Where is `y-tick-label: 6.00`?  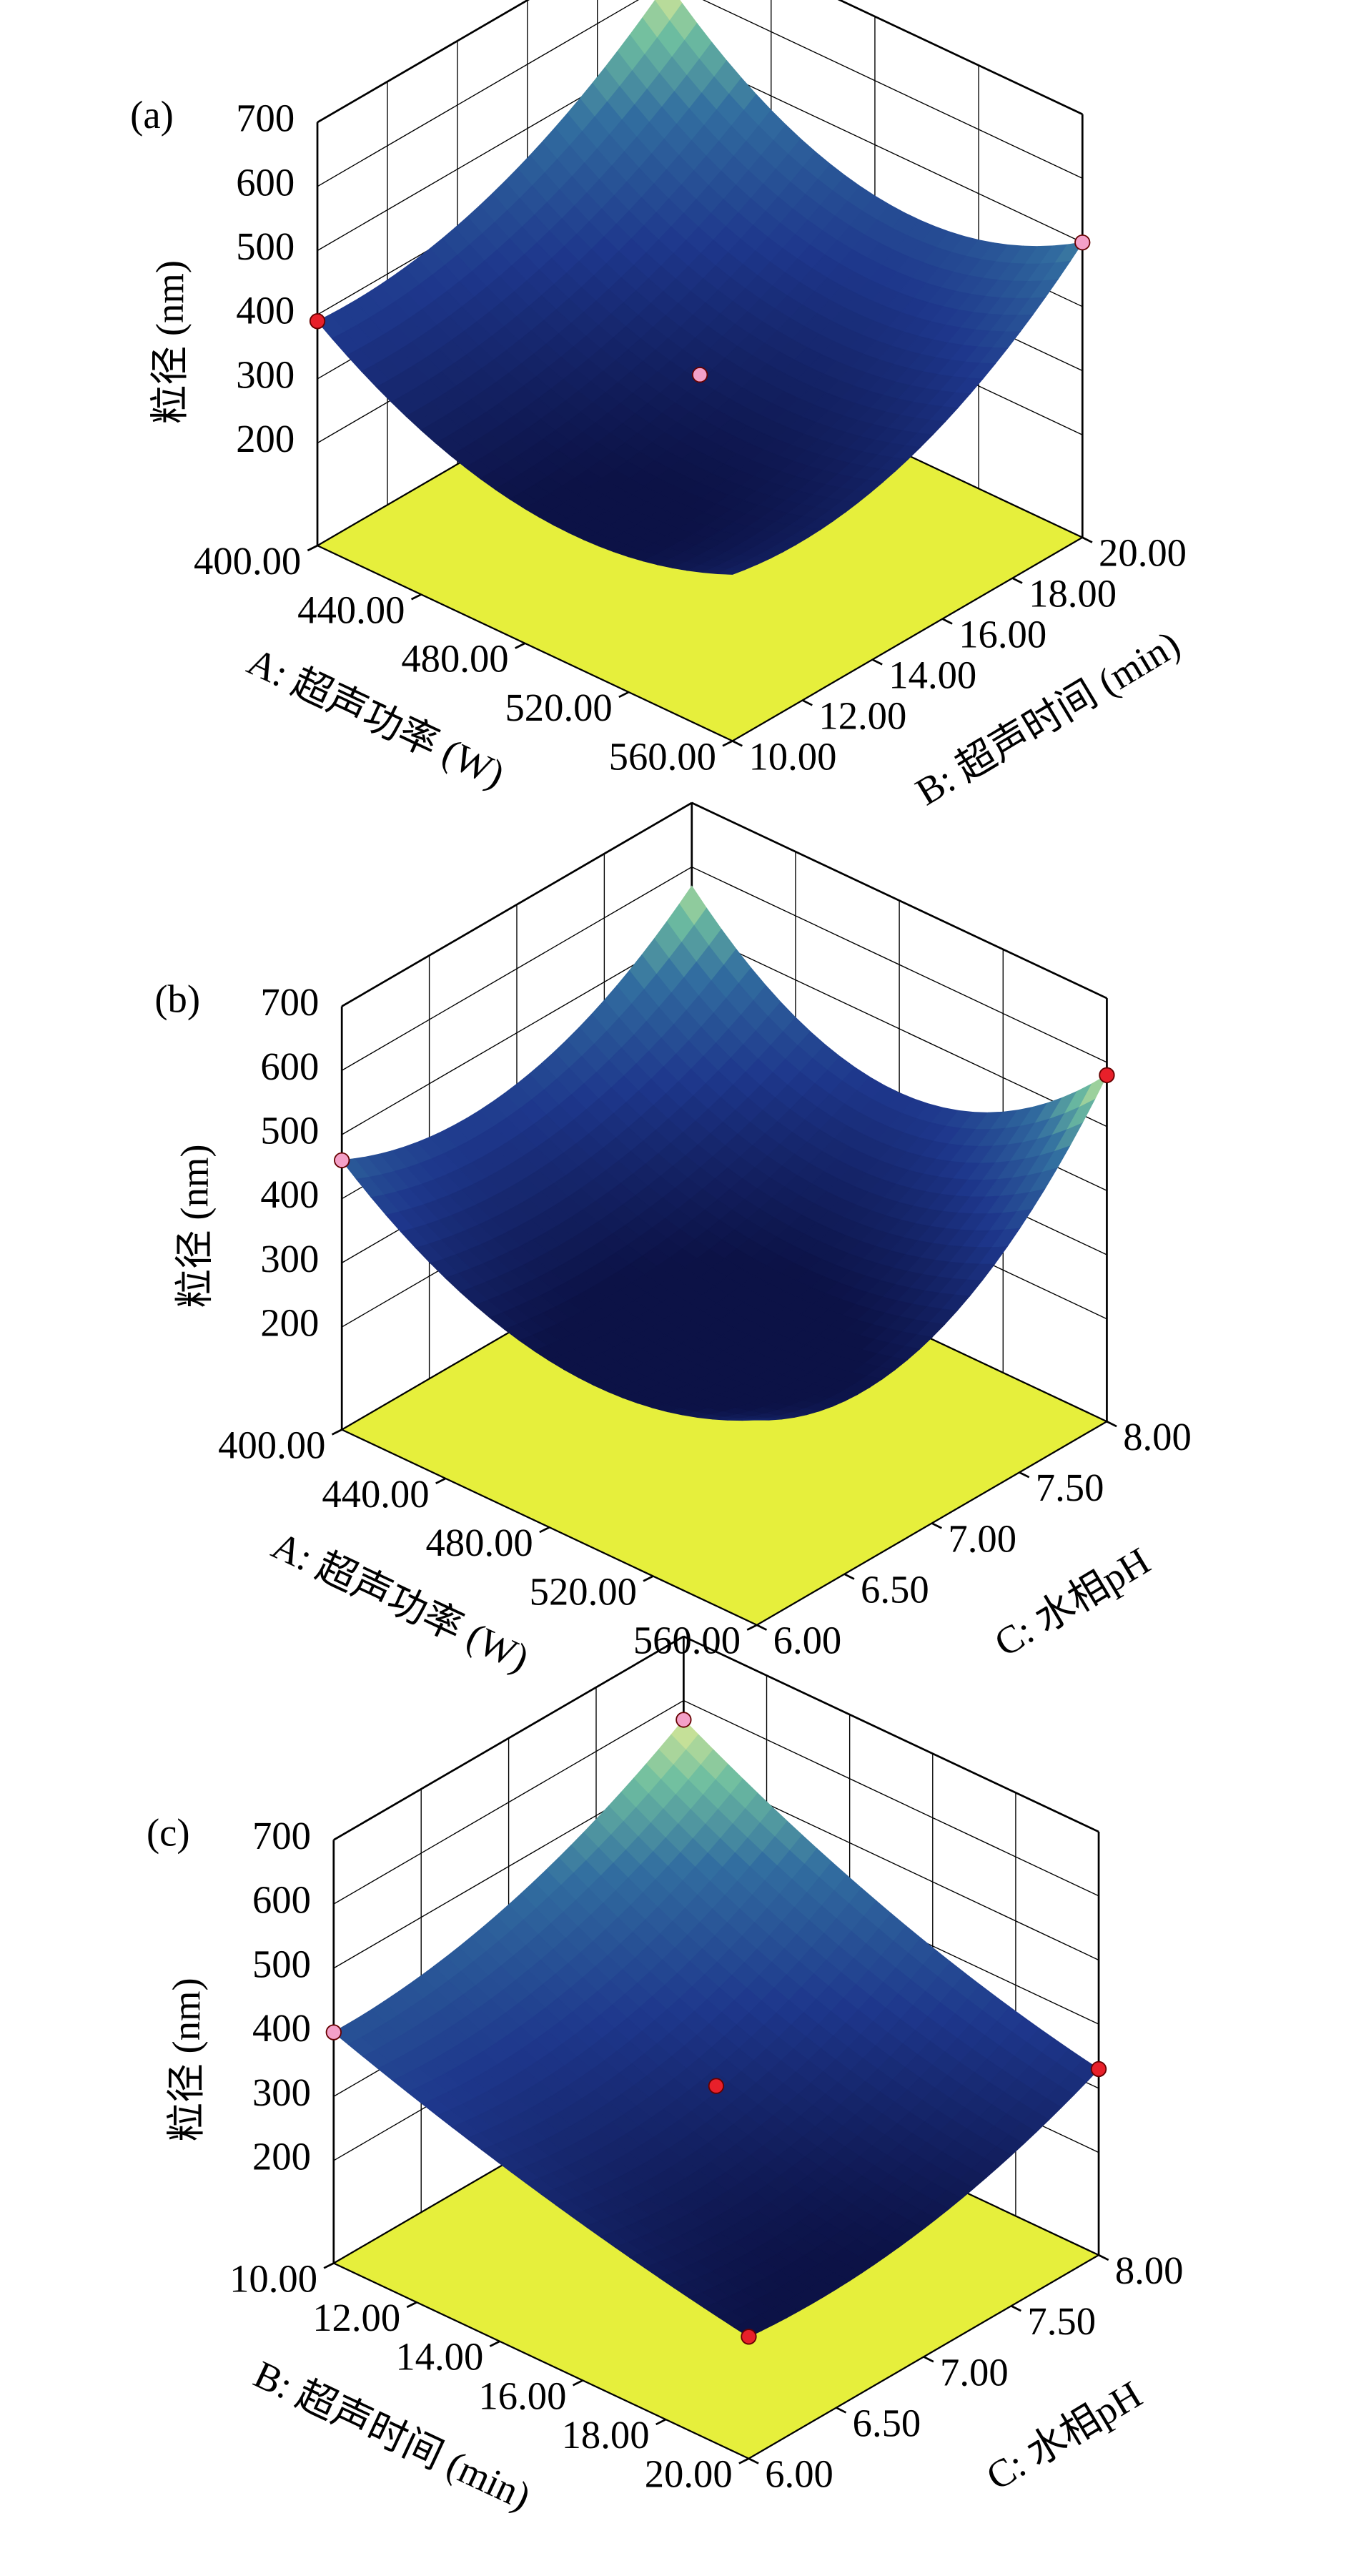 y-tick-label: 6.00 is located at coordinates (799, 2474).